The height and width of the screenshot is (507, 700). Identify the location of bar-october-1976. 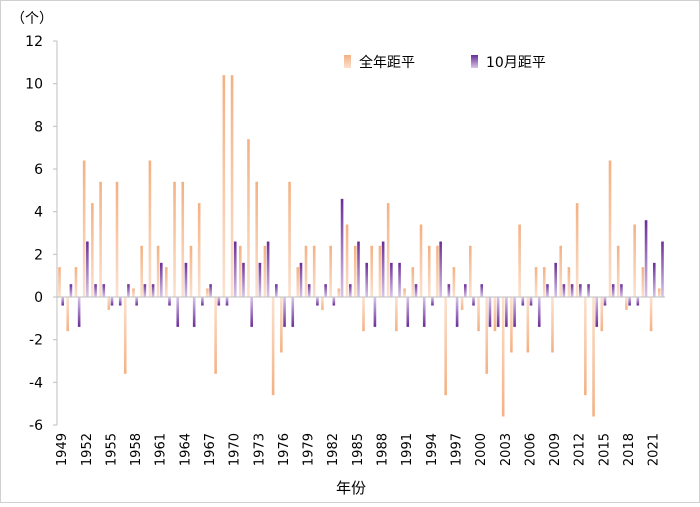
(284, 312).